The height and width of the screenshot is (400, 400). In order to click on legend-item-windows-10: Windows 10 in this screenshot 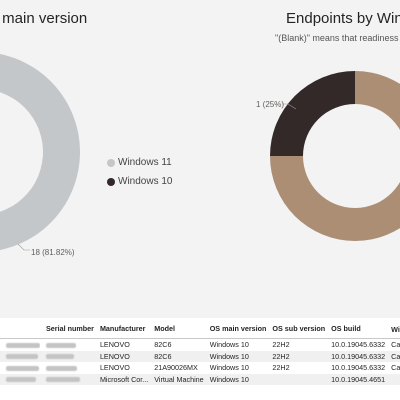, I will do `click(139, 181)`.